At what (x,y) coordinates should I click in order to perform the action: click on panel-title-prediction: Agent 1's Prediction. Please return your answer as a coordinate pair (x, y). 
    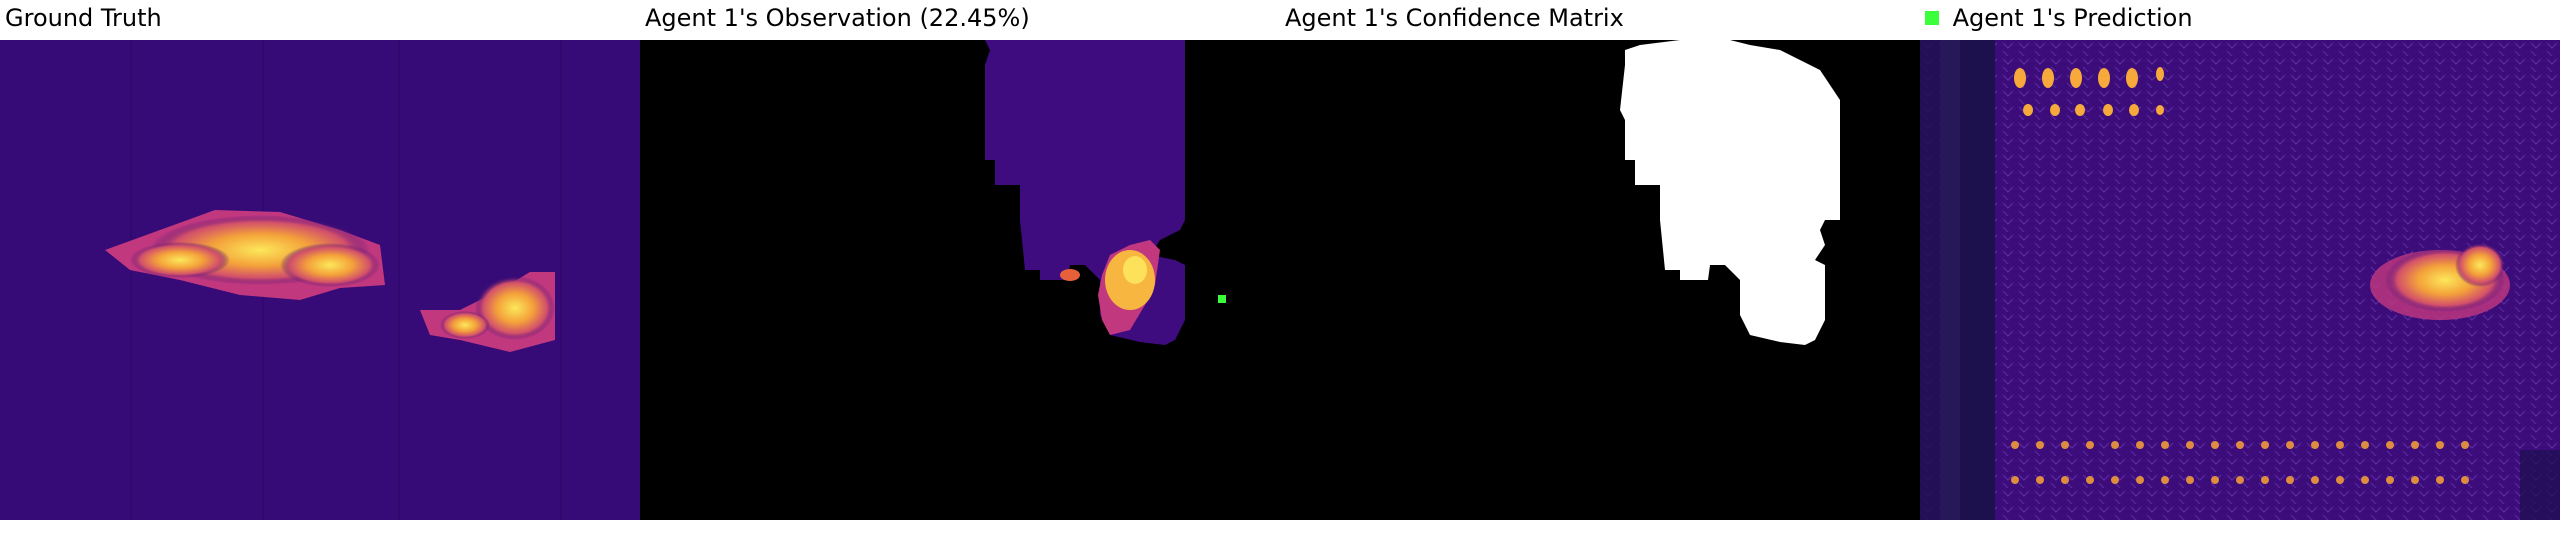
    Looking at the image, I should click on (2059, 18).